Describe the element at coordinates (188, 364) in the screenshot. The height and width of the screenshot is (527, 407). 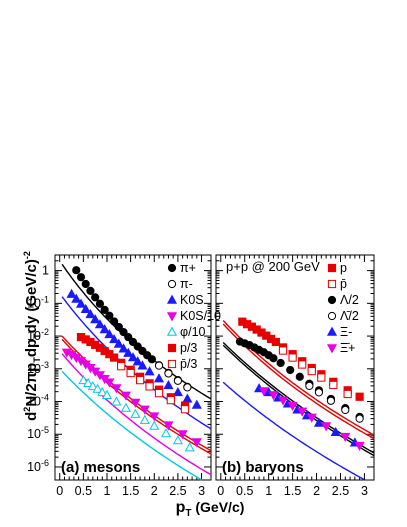
I see `legend-label: p̄/3` at that location.